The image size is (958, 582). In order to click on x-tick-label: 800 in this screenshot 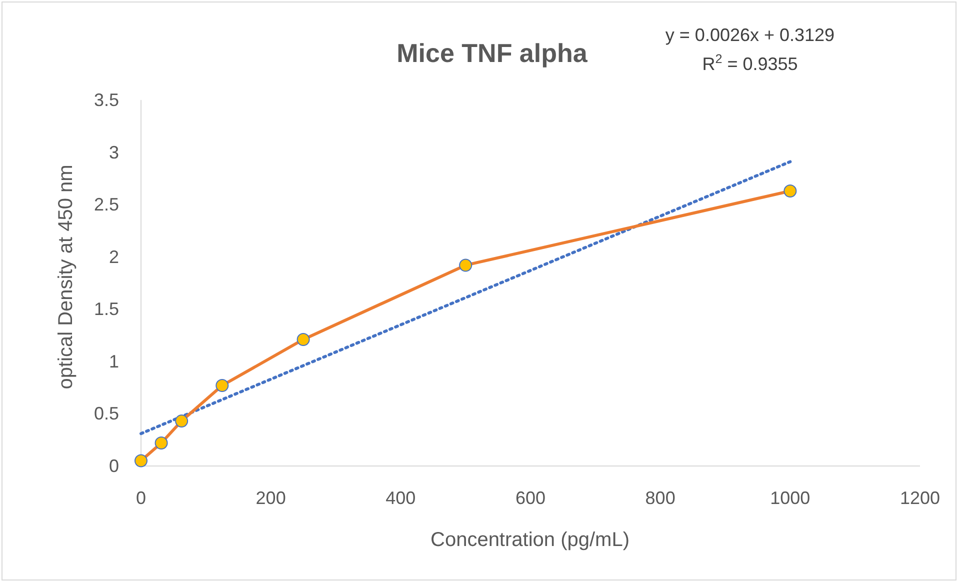, I will do `click(660, 498)`.